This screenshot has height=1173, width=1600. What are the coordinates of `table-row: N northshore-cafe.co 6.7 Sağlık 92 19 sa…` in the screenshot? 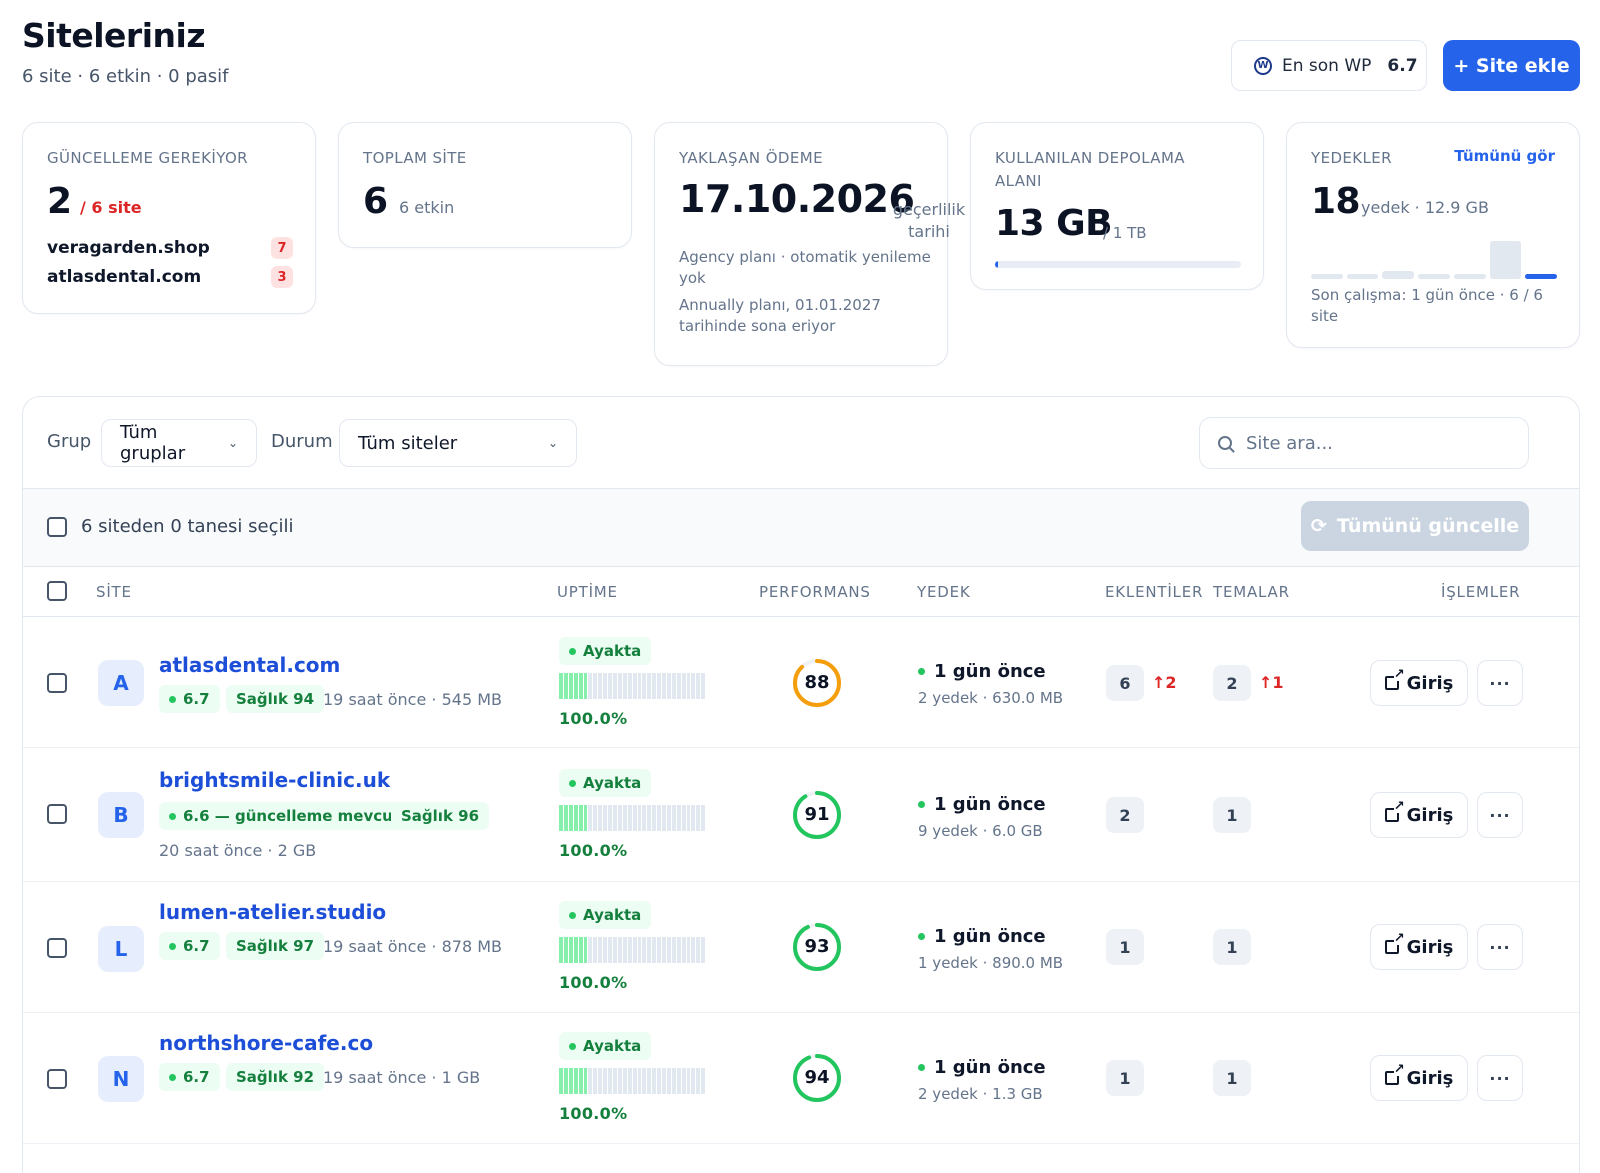 It's located at (801, 1078).